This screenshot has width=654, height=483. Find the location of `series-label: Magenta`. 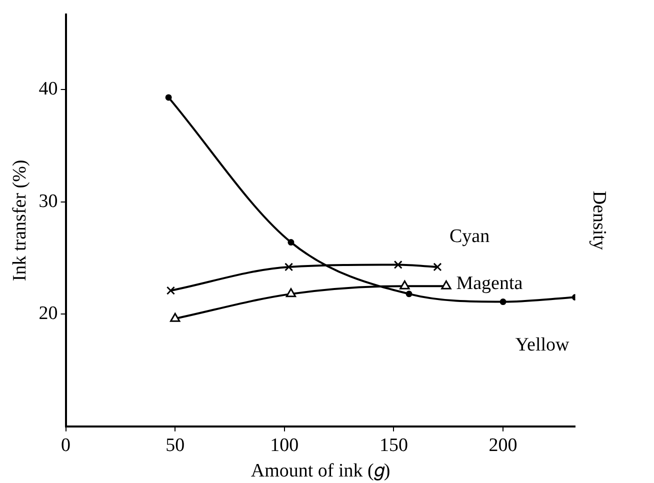

series-label: Magenta is located at coordinates (490, 283).